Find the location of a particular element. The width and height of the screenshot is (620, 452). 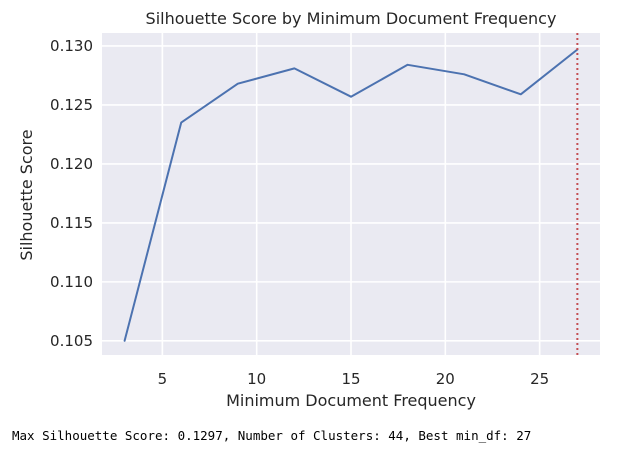

y-tick-label: 0.115 is located at coordinates (71, 223).